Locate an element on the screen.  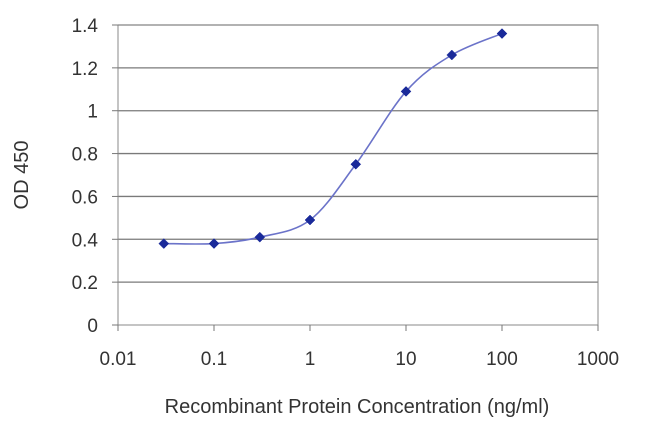
y-tick-label: 0.2 is located at coordinates (85, 283).